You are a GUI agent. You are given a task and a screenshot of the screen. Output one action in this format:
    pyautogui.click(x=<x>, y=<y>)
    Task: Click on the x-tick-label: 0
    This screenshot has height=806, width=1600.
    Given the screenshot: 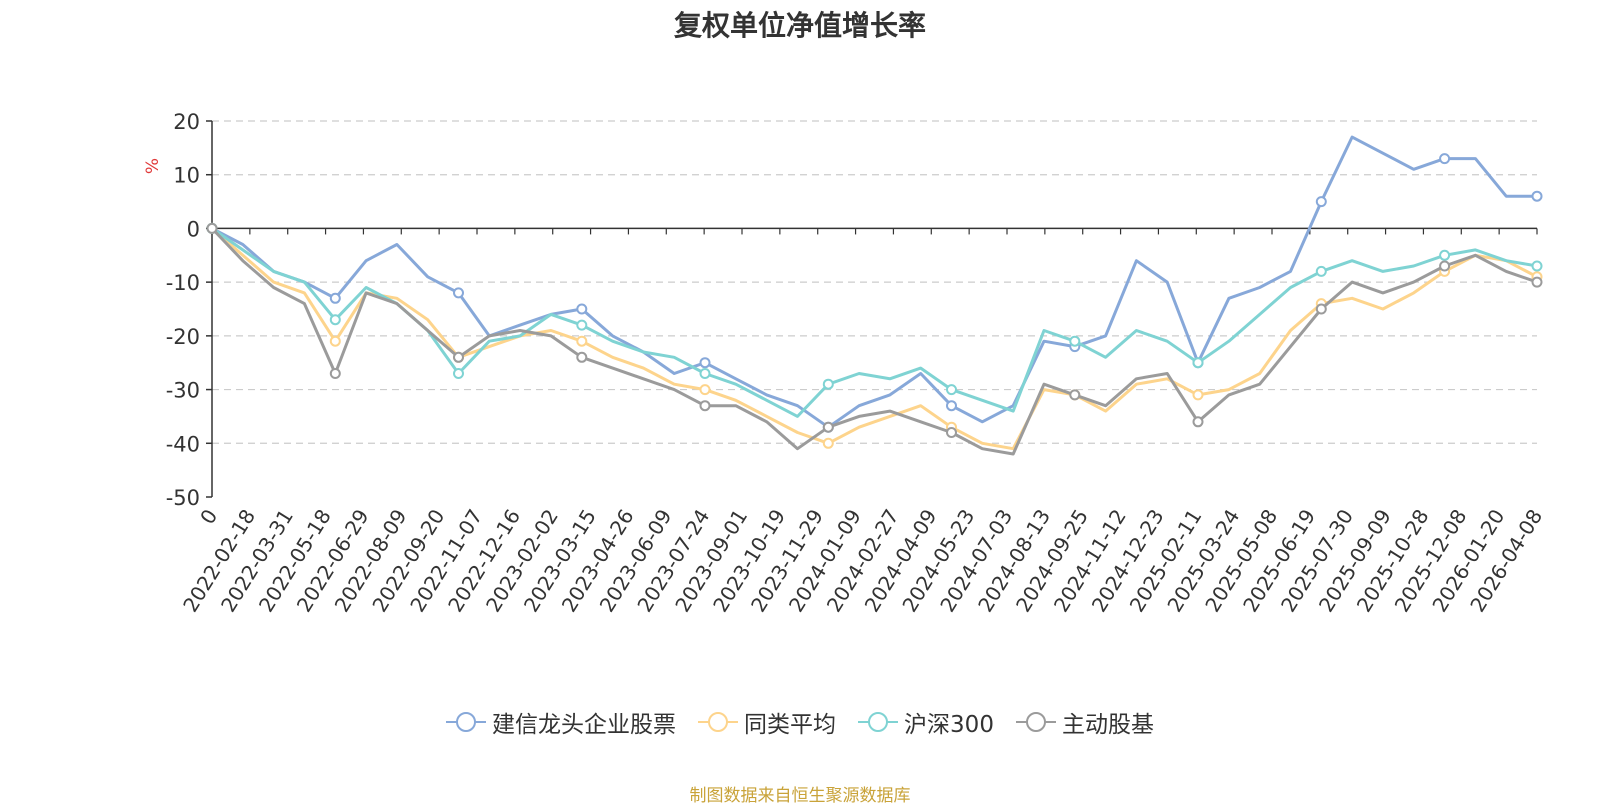 What is the action you would take?
    pyautogui.click(x=208, y=517)
    